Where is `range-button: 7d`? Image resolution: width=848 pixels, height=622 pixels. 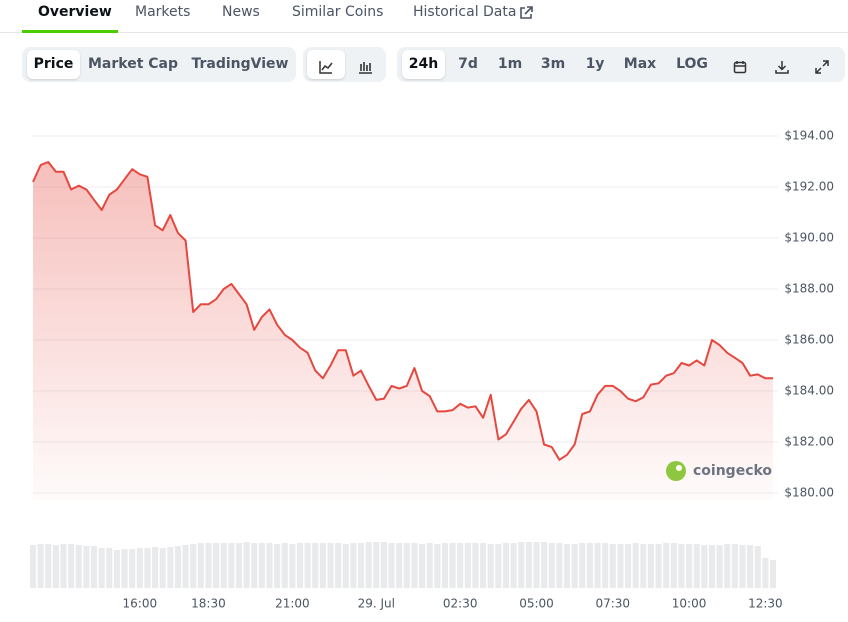 range-button: 7d is located at coordinates (468, 64).